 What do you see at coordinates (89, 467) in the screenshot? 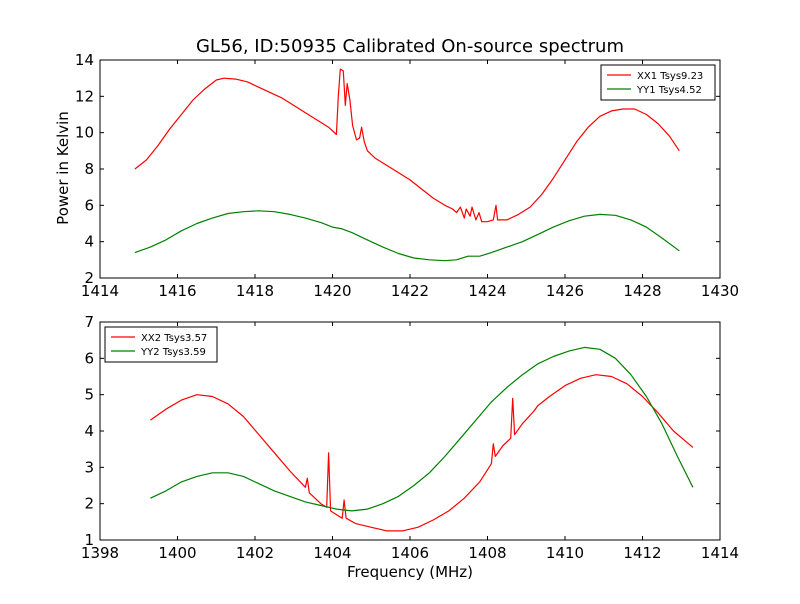
I see `y-tick-label: 3` at bounding box center [89, 467].